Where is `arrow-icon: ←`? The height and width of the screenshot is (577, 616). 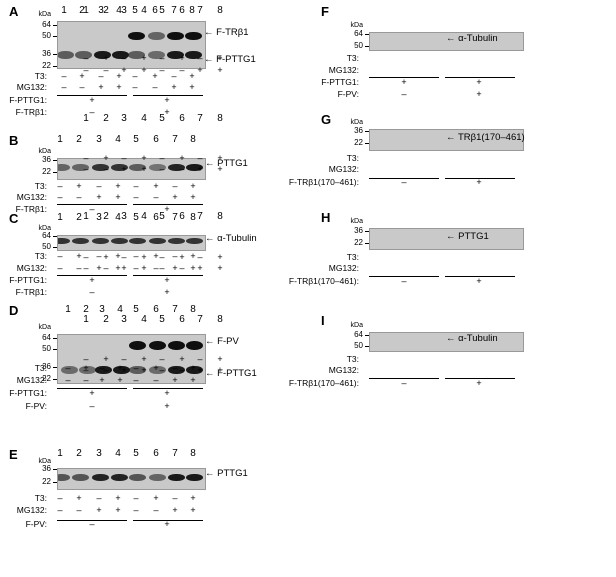
arrow-icon: ← is located at coordinates (211, 341).